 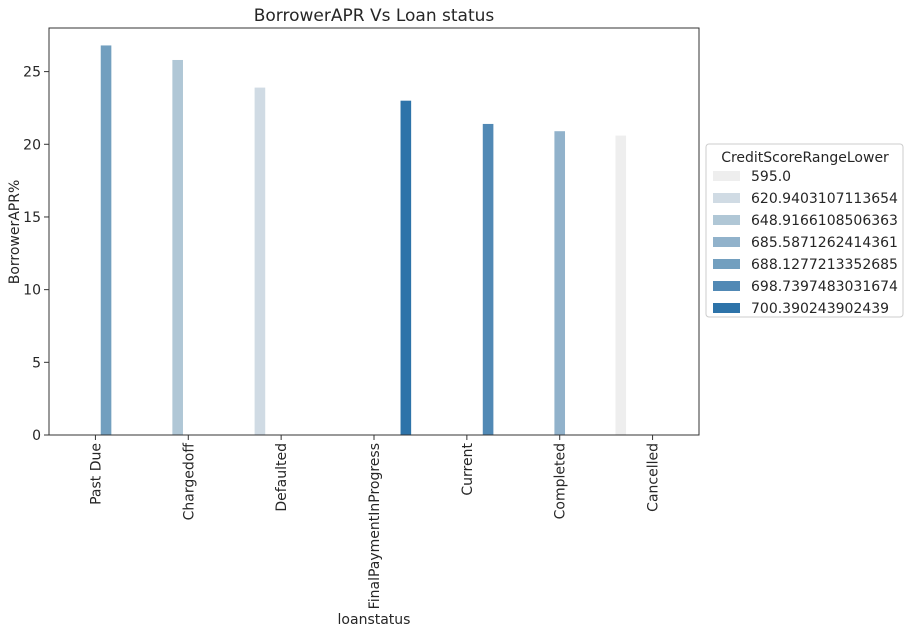 I want to click on y-tick-label: 0, so click(x=36, y=436).